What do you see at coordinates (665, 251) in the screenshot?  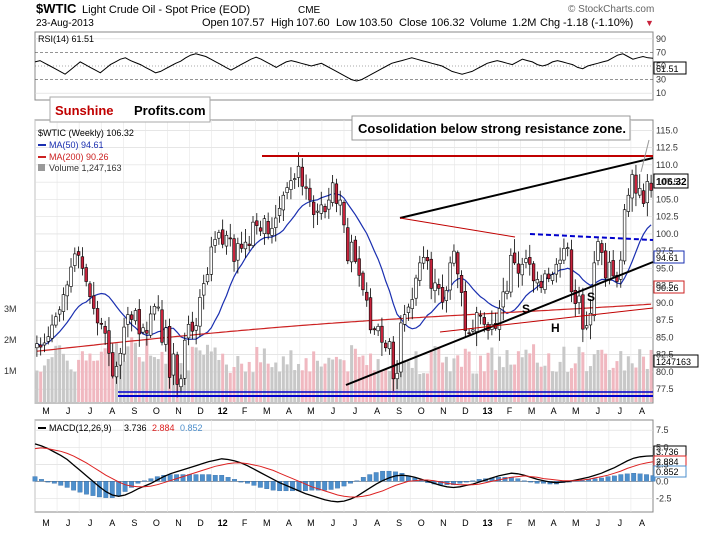 I see `price-tick-7: 97.5` at bounding box center [665, 251].